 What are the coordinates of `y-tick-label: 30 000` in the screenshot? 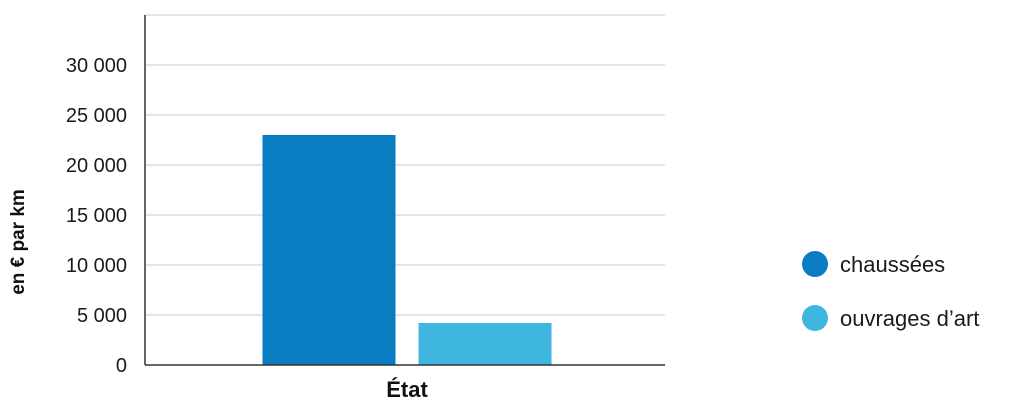 It's located at (96, 66).